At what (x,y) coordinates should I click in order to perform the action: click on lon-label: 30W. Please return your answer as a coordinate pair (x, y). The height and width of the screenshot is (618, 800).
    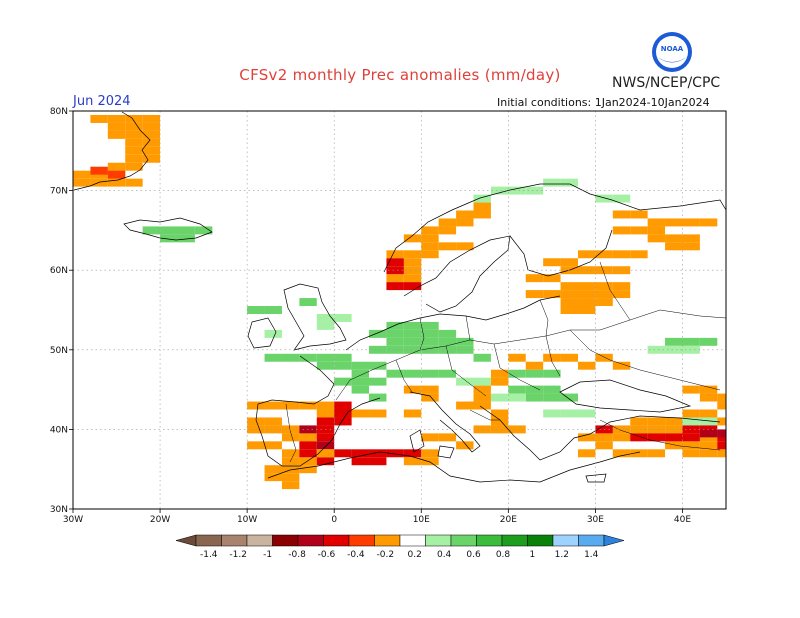
    Looking at the image, I should click on (73, 520).